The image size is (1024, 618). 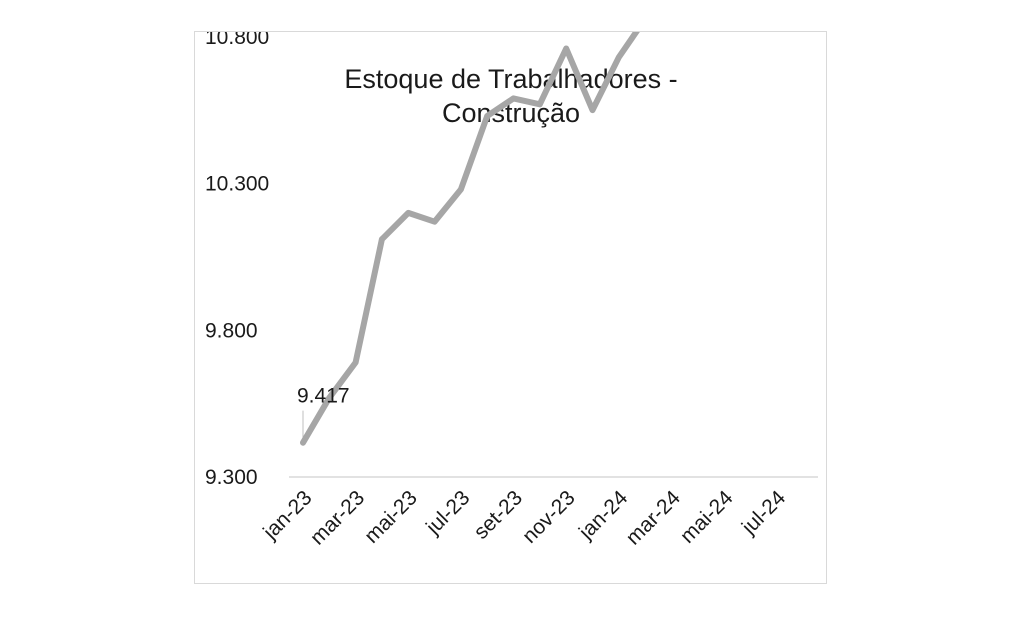 I want to click on y-tick-label: 10.300, so click(x=237, y=184).